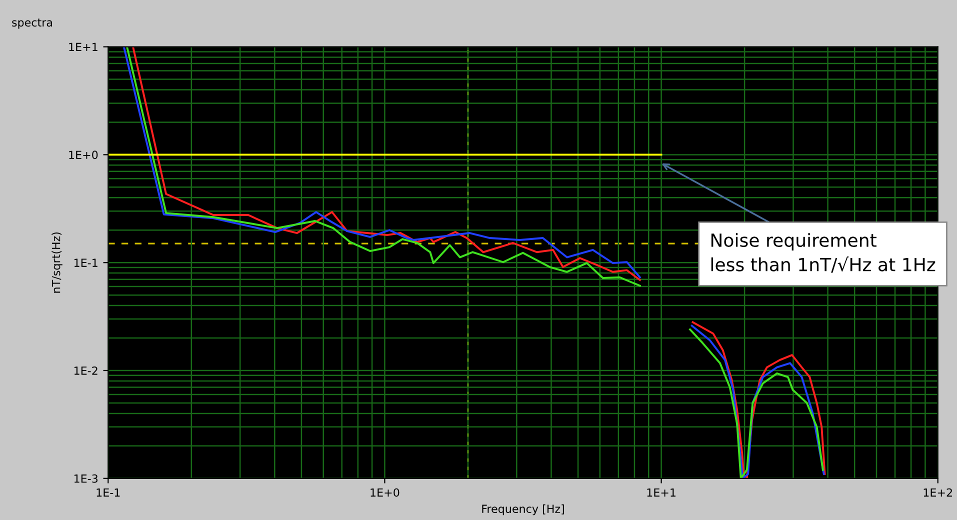  I want to click on y-tick-label: 1E-2, so click(86, 370).